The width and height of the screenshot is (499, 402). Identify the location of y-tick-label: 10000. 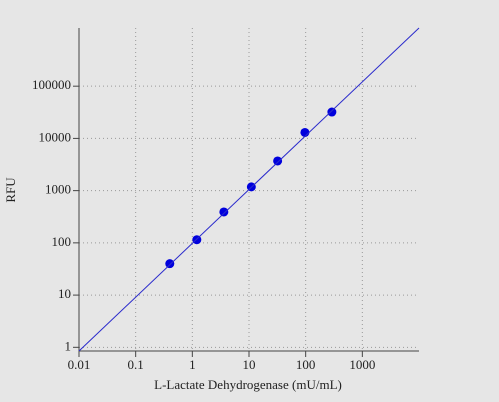
(55, 136).